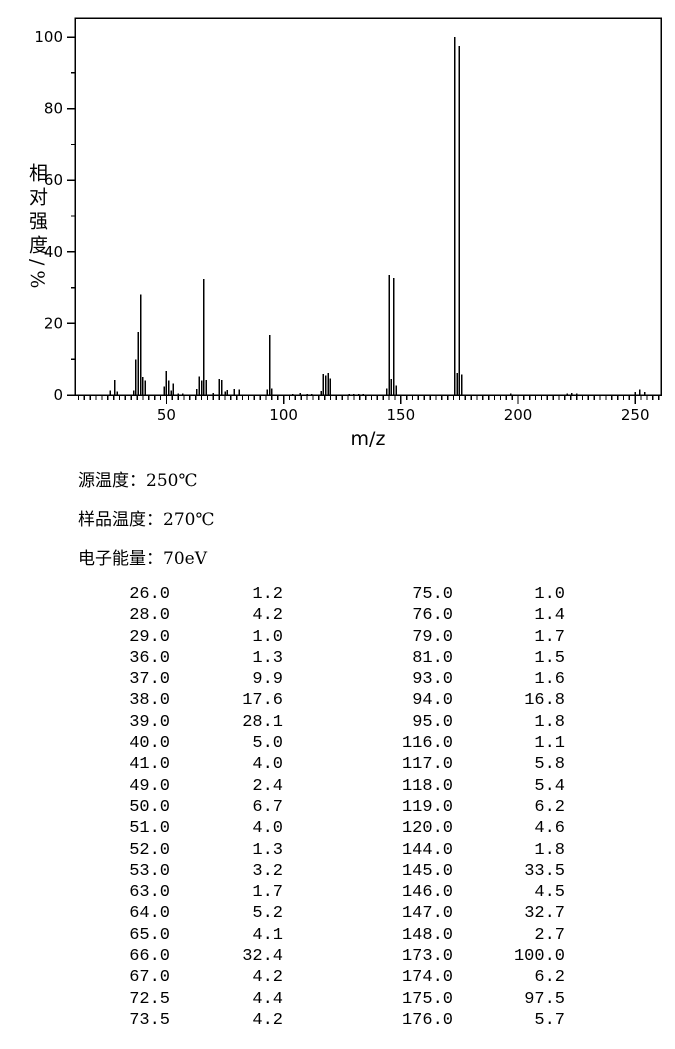 The image size is (675, 1049). What do you see at coordinates (330, 977) in the screenshot?
I see `peak-table-row: 67.0 4.2 174.0 6.2` at bounding box center [330, 977].